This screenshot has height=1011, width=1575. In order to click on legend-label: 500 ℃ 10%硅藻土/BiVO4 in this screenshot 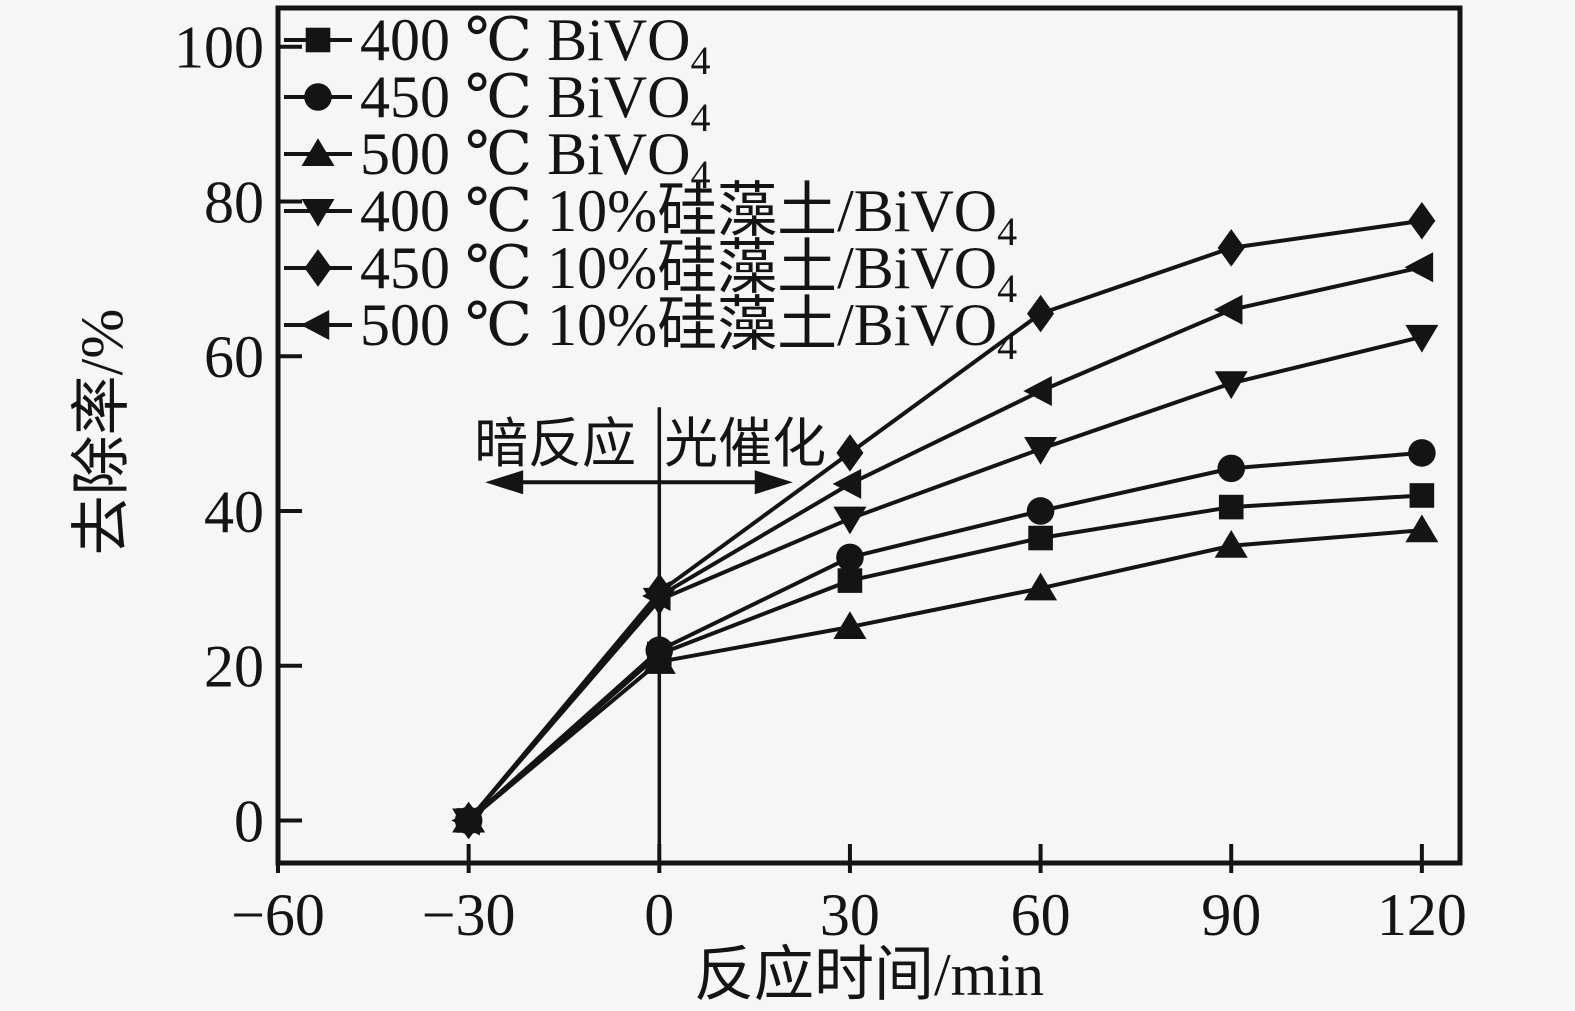, I will do `click(688, 330)`.